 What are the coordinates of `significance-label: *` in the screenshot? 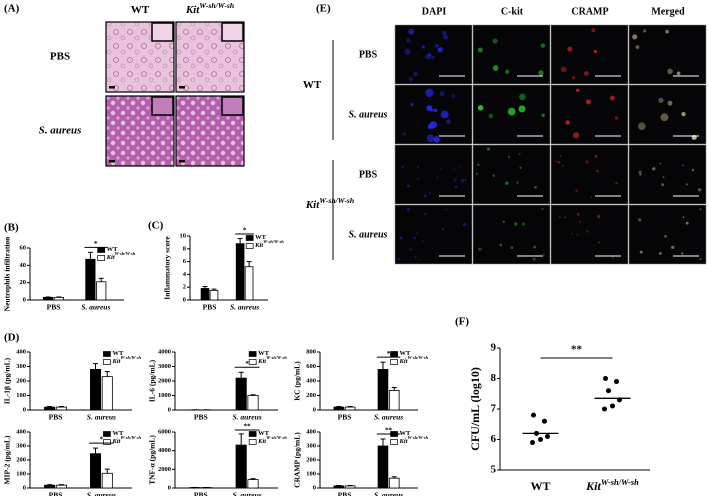 It's located at (247, 364).